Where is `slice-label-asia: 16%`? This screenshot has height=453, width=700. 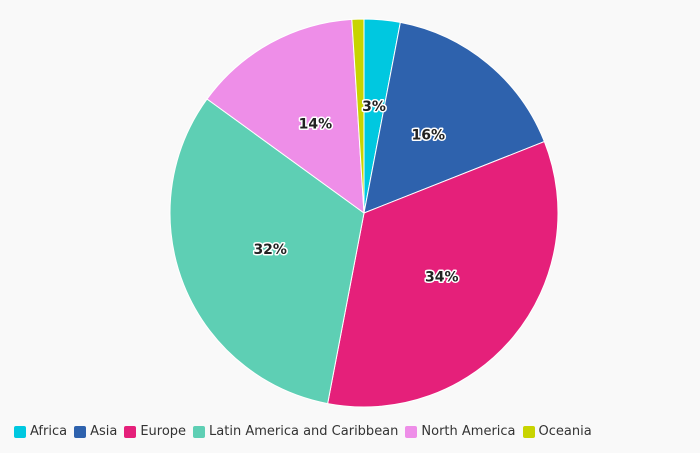 slice-label-asia: 16% is located at coordinates (429, 135).